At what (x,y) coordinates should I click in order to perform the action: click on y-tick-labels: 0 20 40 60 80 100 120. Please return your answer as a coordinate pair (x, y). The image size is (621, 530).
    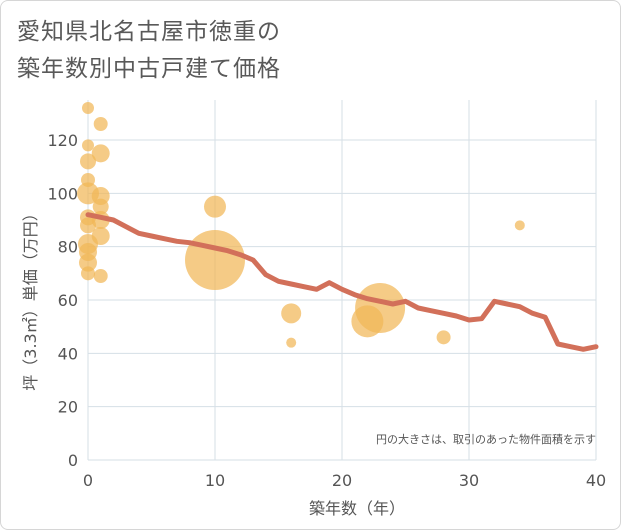
    Looking at the image, I should click on (62, 300).